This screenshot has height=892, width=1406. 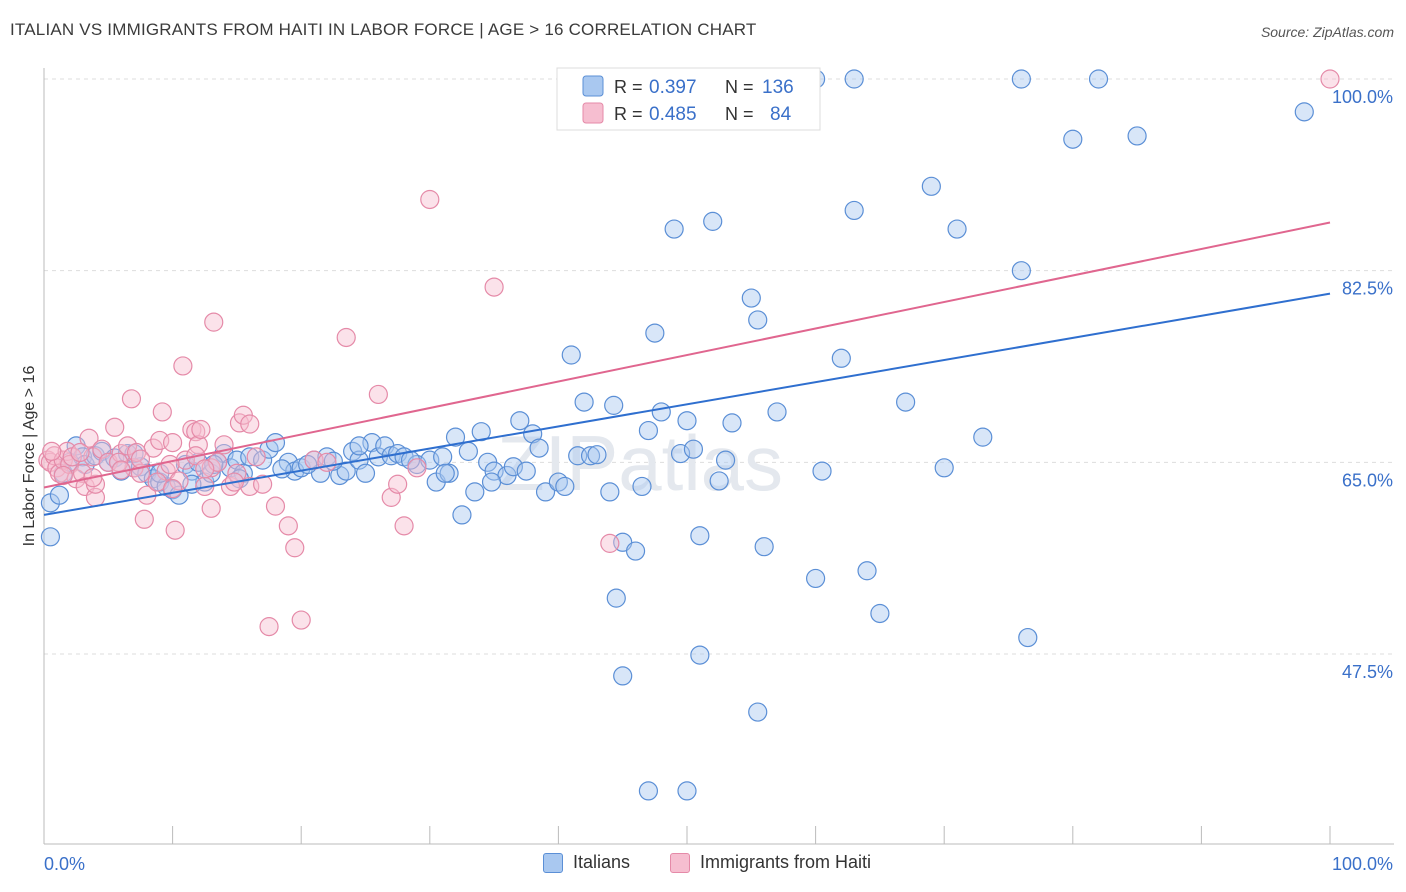 What do you see at coordinates (688, 99) in the screenshot?
I see `legend-top: R = 0.397 N = 136 R = 0.485 N = 84` at bounding box center [688, 99].